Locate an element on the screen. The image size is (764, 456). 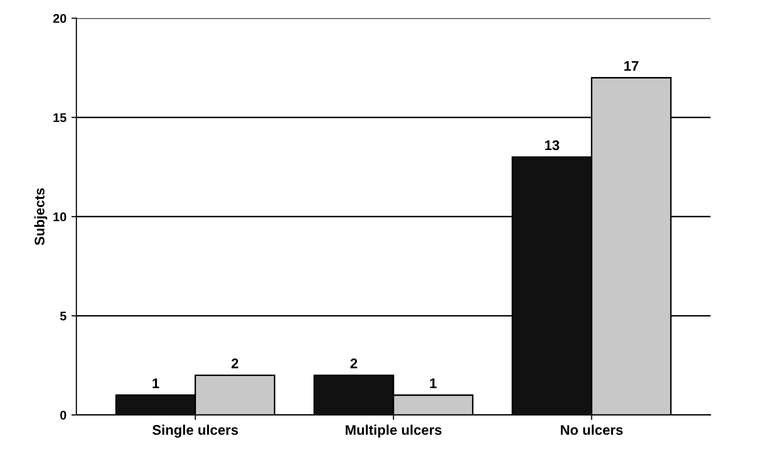
y-tick-label: 5 is located at coordinates (63, 316).